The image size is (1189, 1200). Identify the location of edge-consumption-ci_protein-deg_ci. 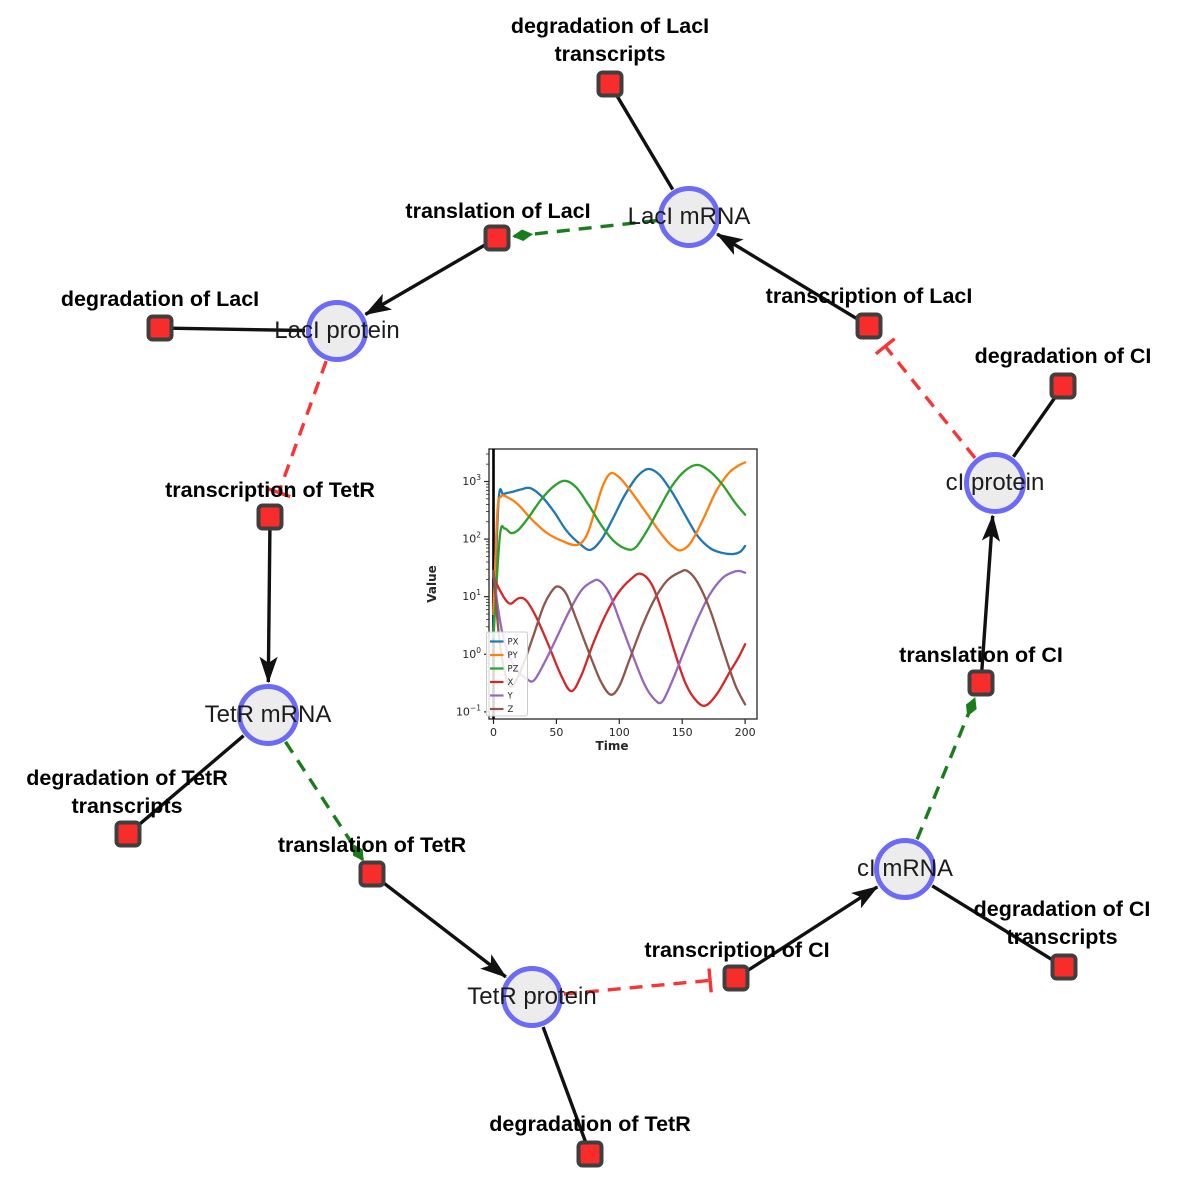
(1037, 422).